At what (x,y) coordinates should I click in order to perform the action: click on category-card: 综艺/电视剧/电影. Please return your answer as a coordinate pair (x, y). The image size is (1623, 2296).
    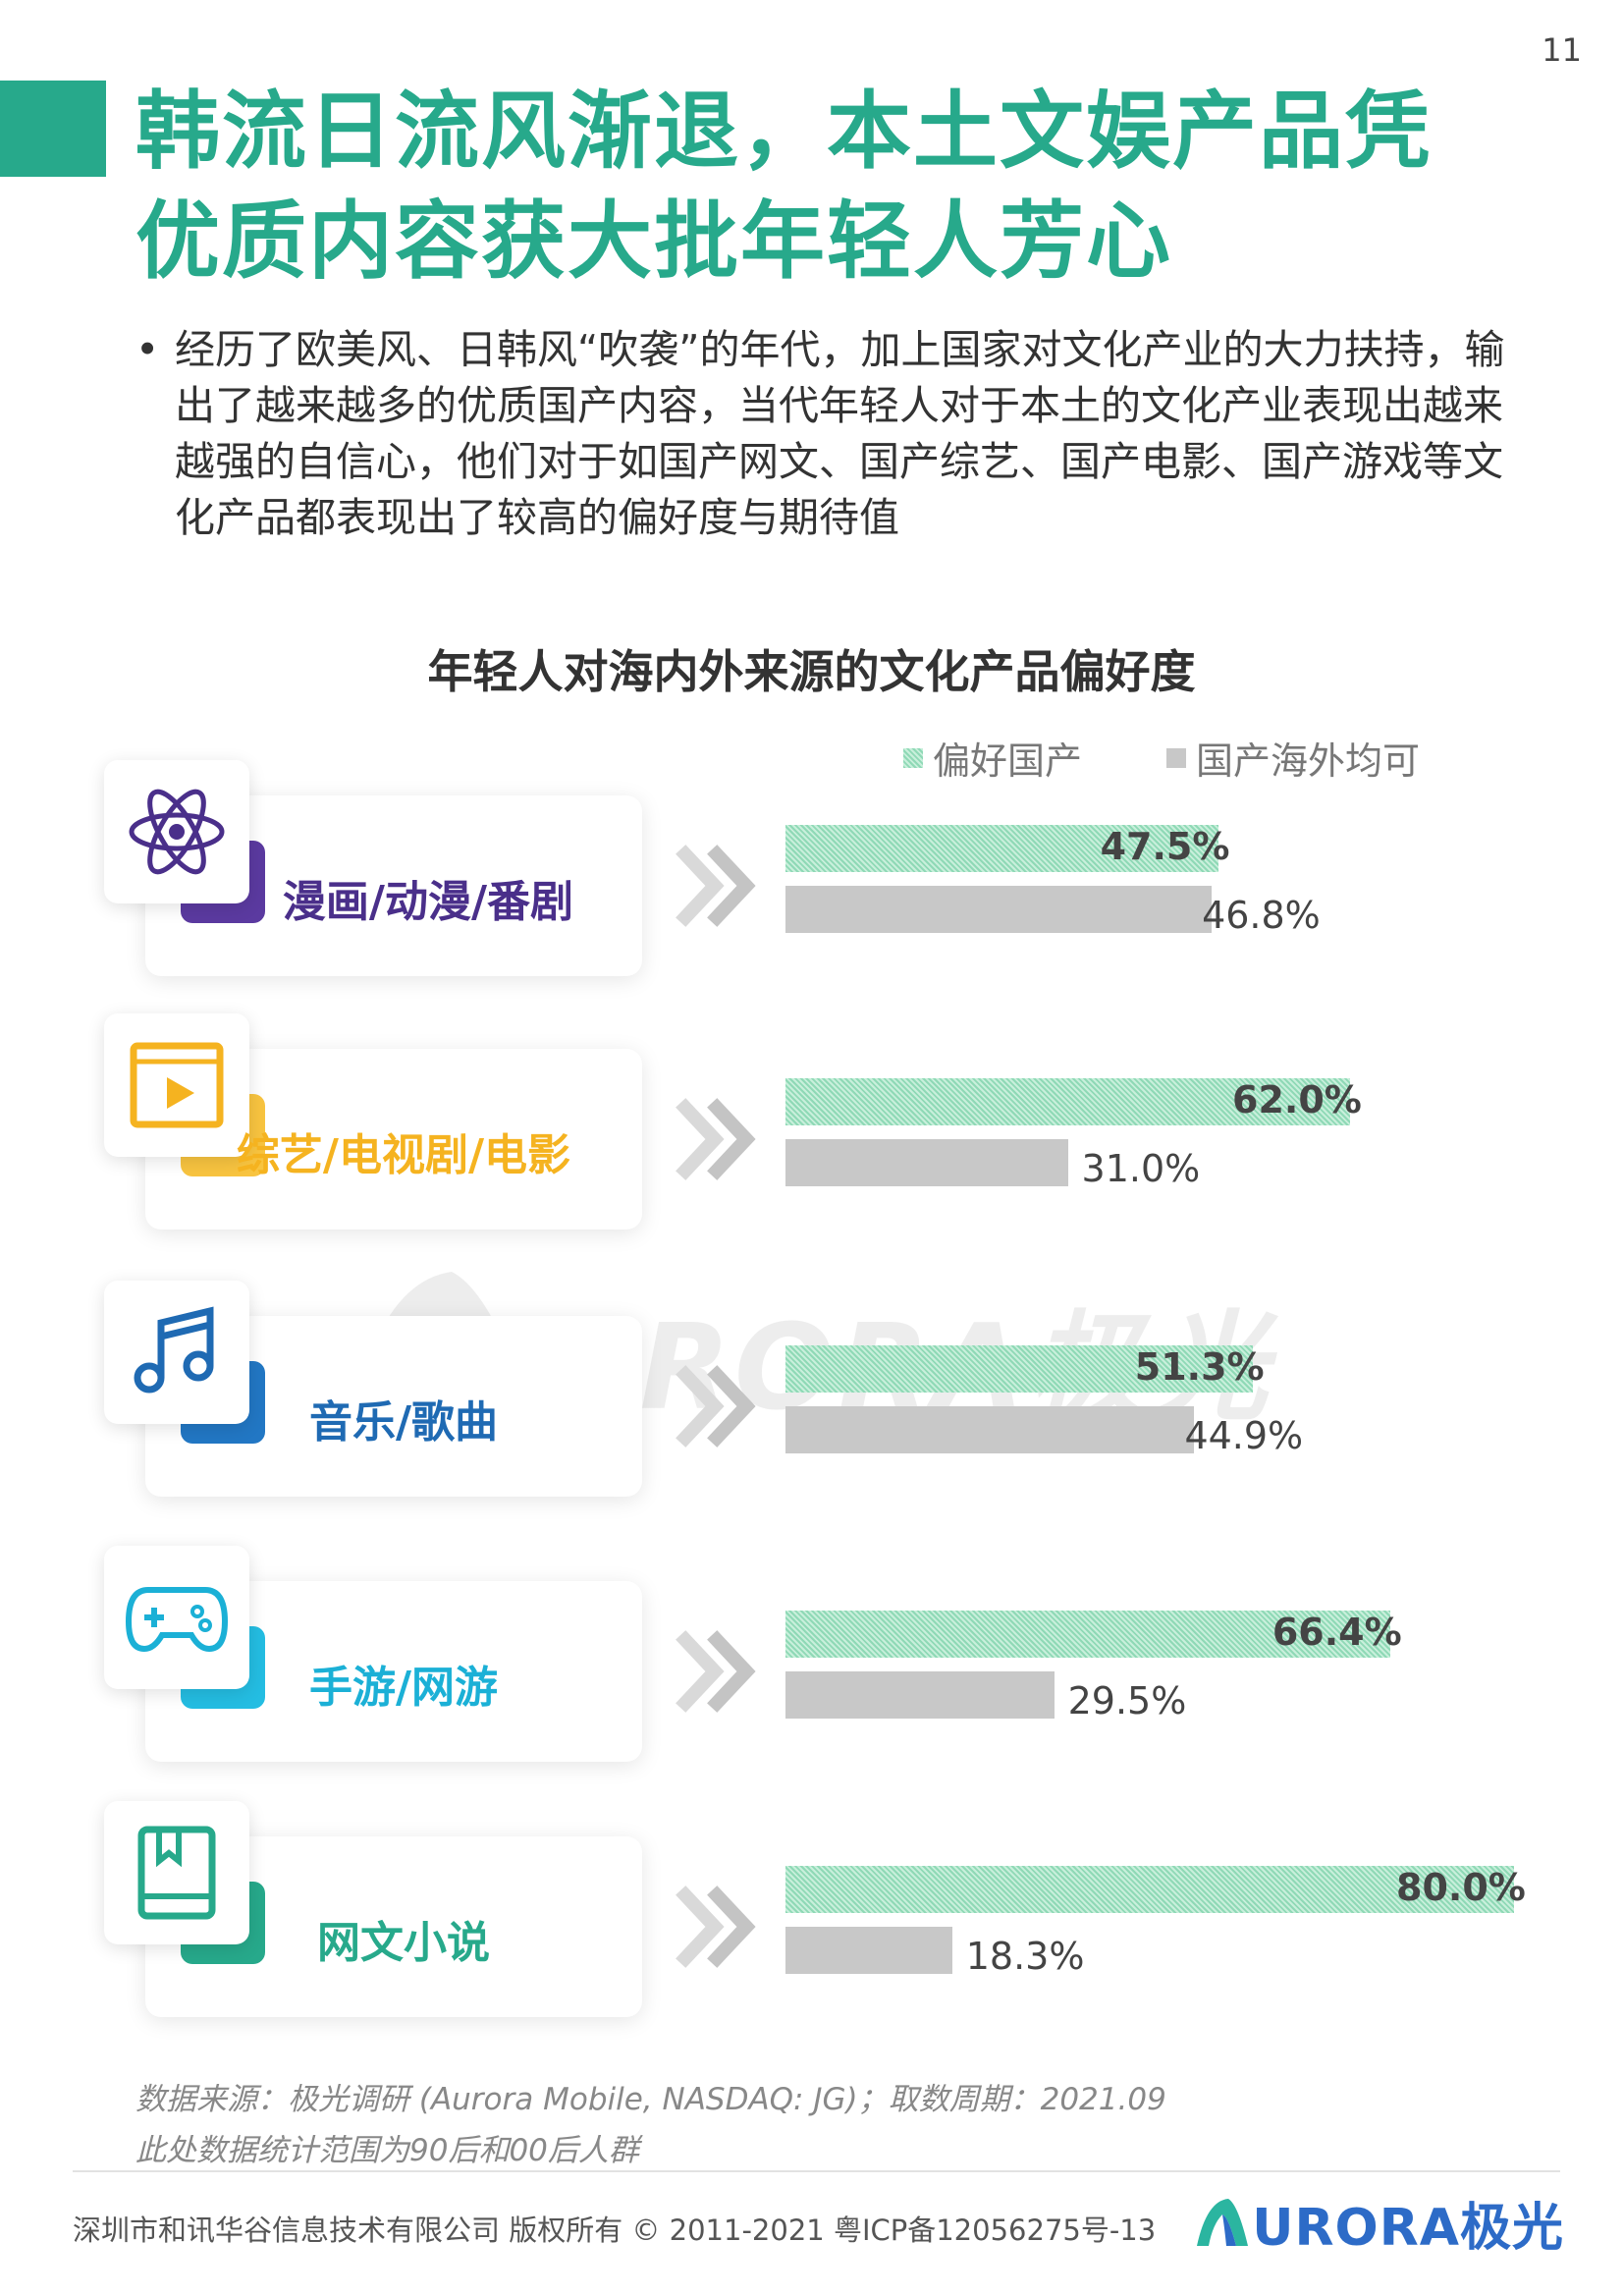
    Looking at the image, I should click on (373, 1121).